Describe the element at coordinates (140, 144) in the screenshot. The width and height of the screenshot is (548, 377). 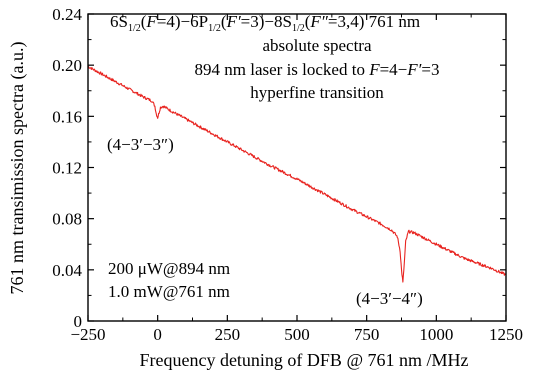
I see `peak-label-left: (4−3′−3″)` at that location.